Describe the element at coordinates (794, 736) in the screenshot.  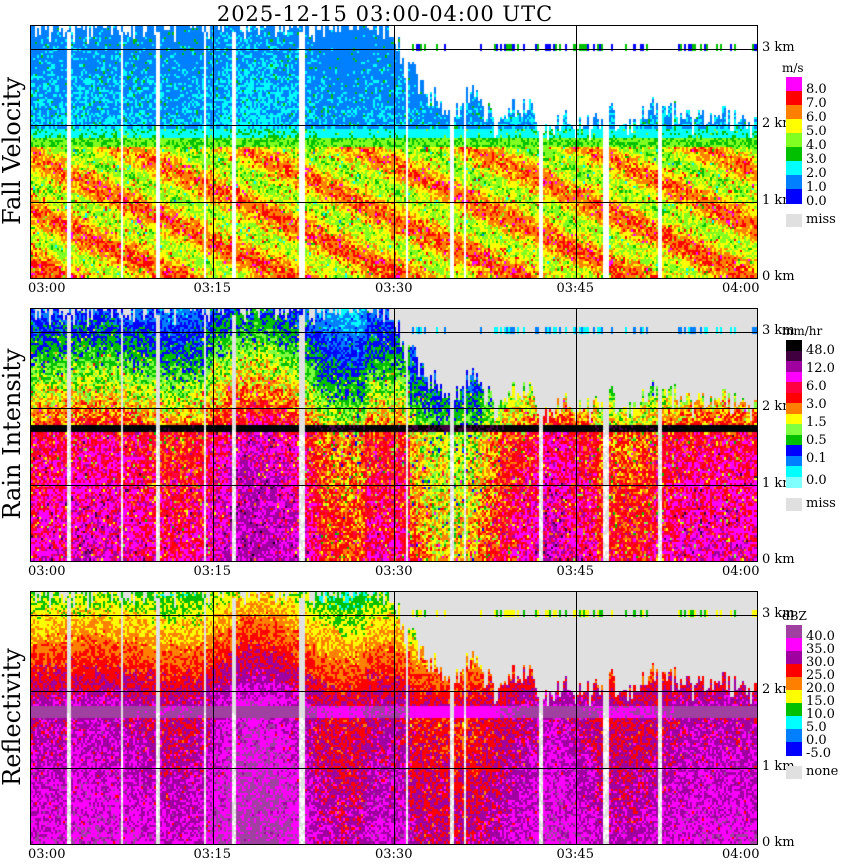
I see `colorbar-band-8-reflectivity` at that location.